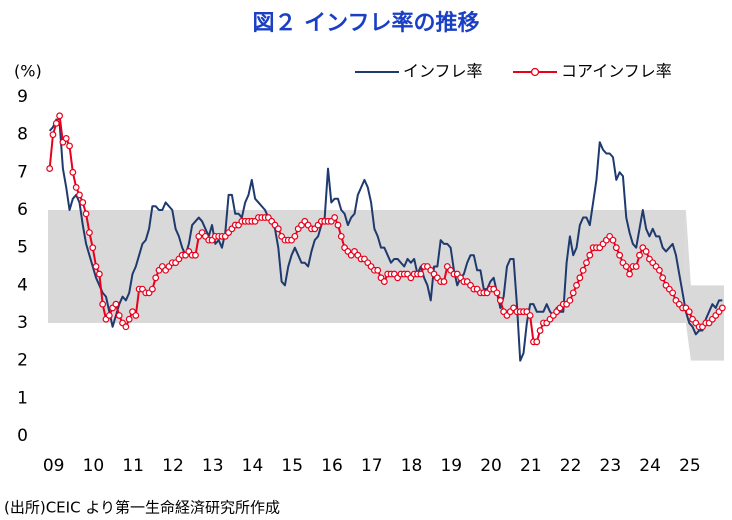 This screenshot has width=732, height=520. I want to click on y-tick-label: 9, so click(22, 97).